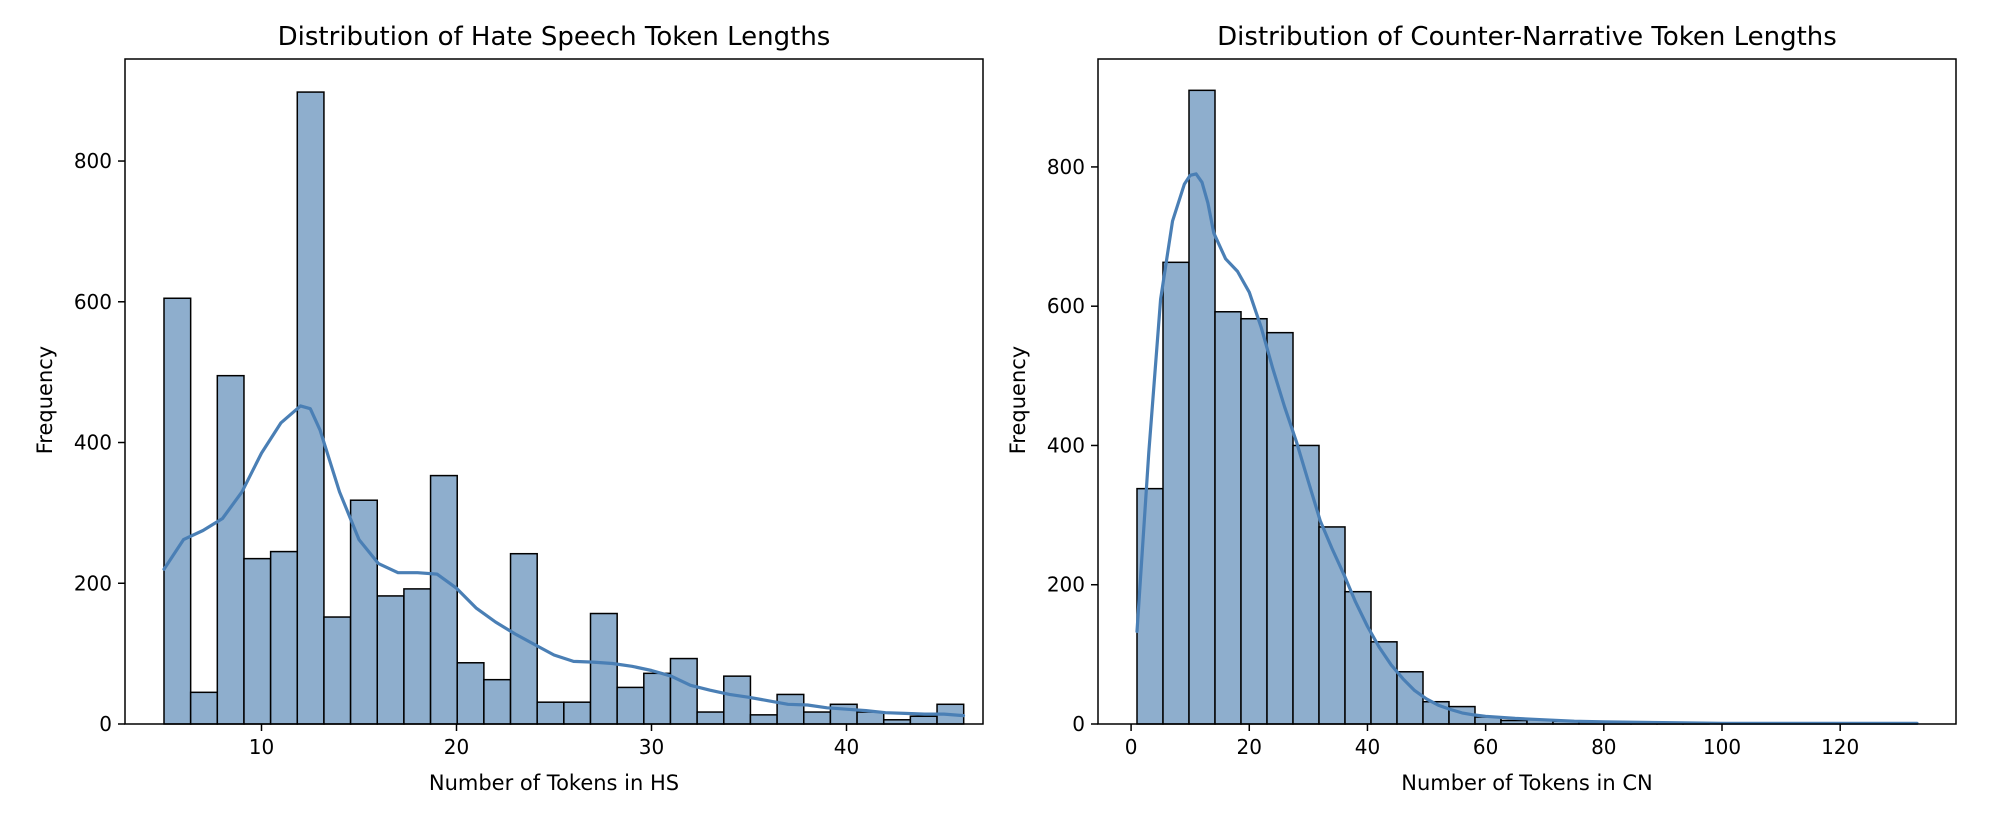 This screenshot has height=830, width=1990. I want to click on x-tick-label: 30, so click(651, 747).